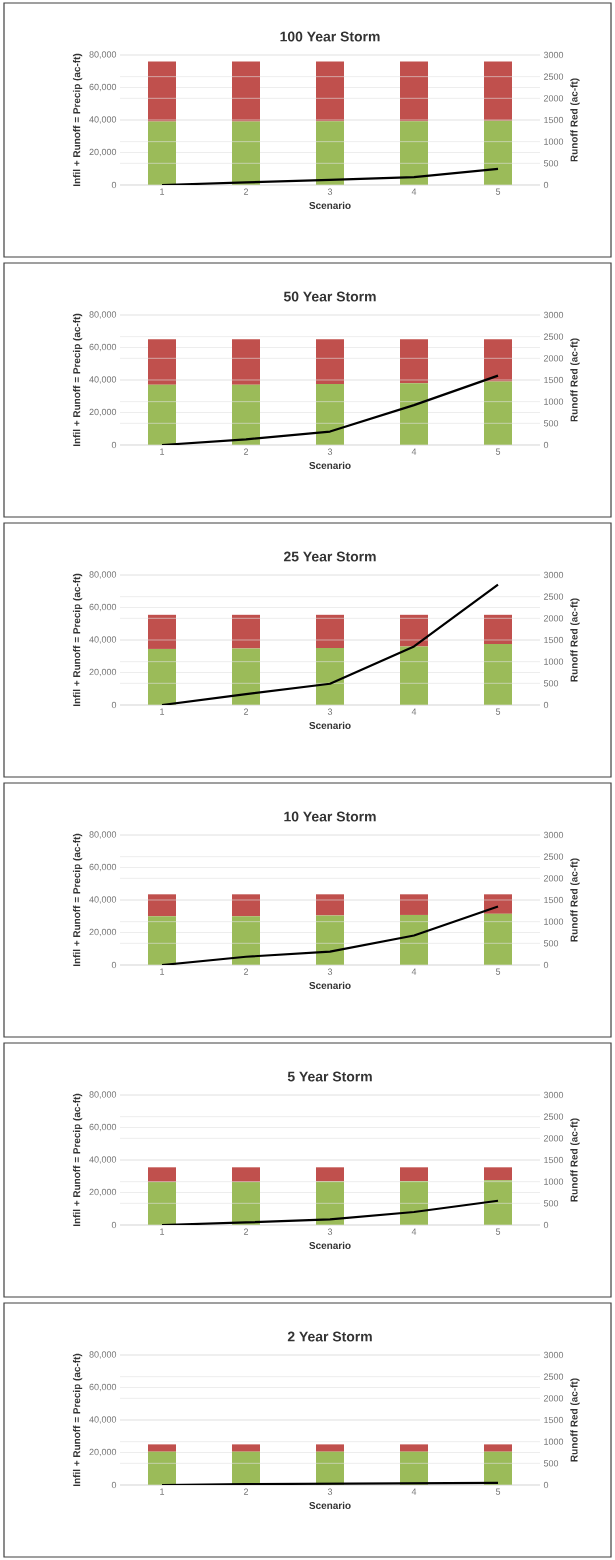 The width and height of the screenshot is (615, 1560). I want to click on chart-title: 100 Year Storm, so click(330, 36).